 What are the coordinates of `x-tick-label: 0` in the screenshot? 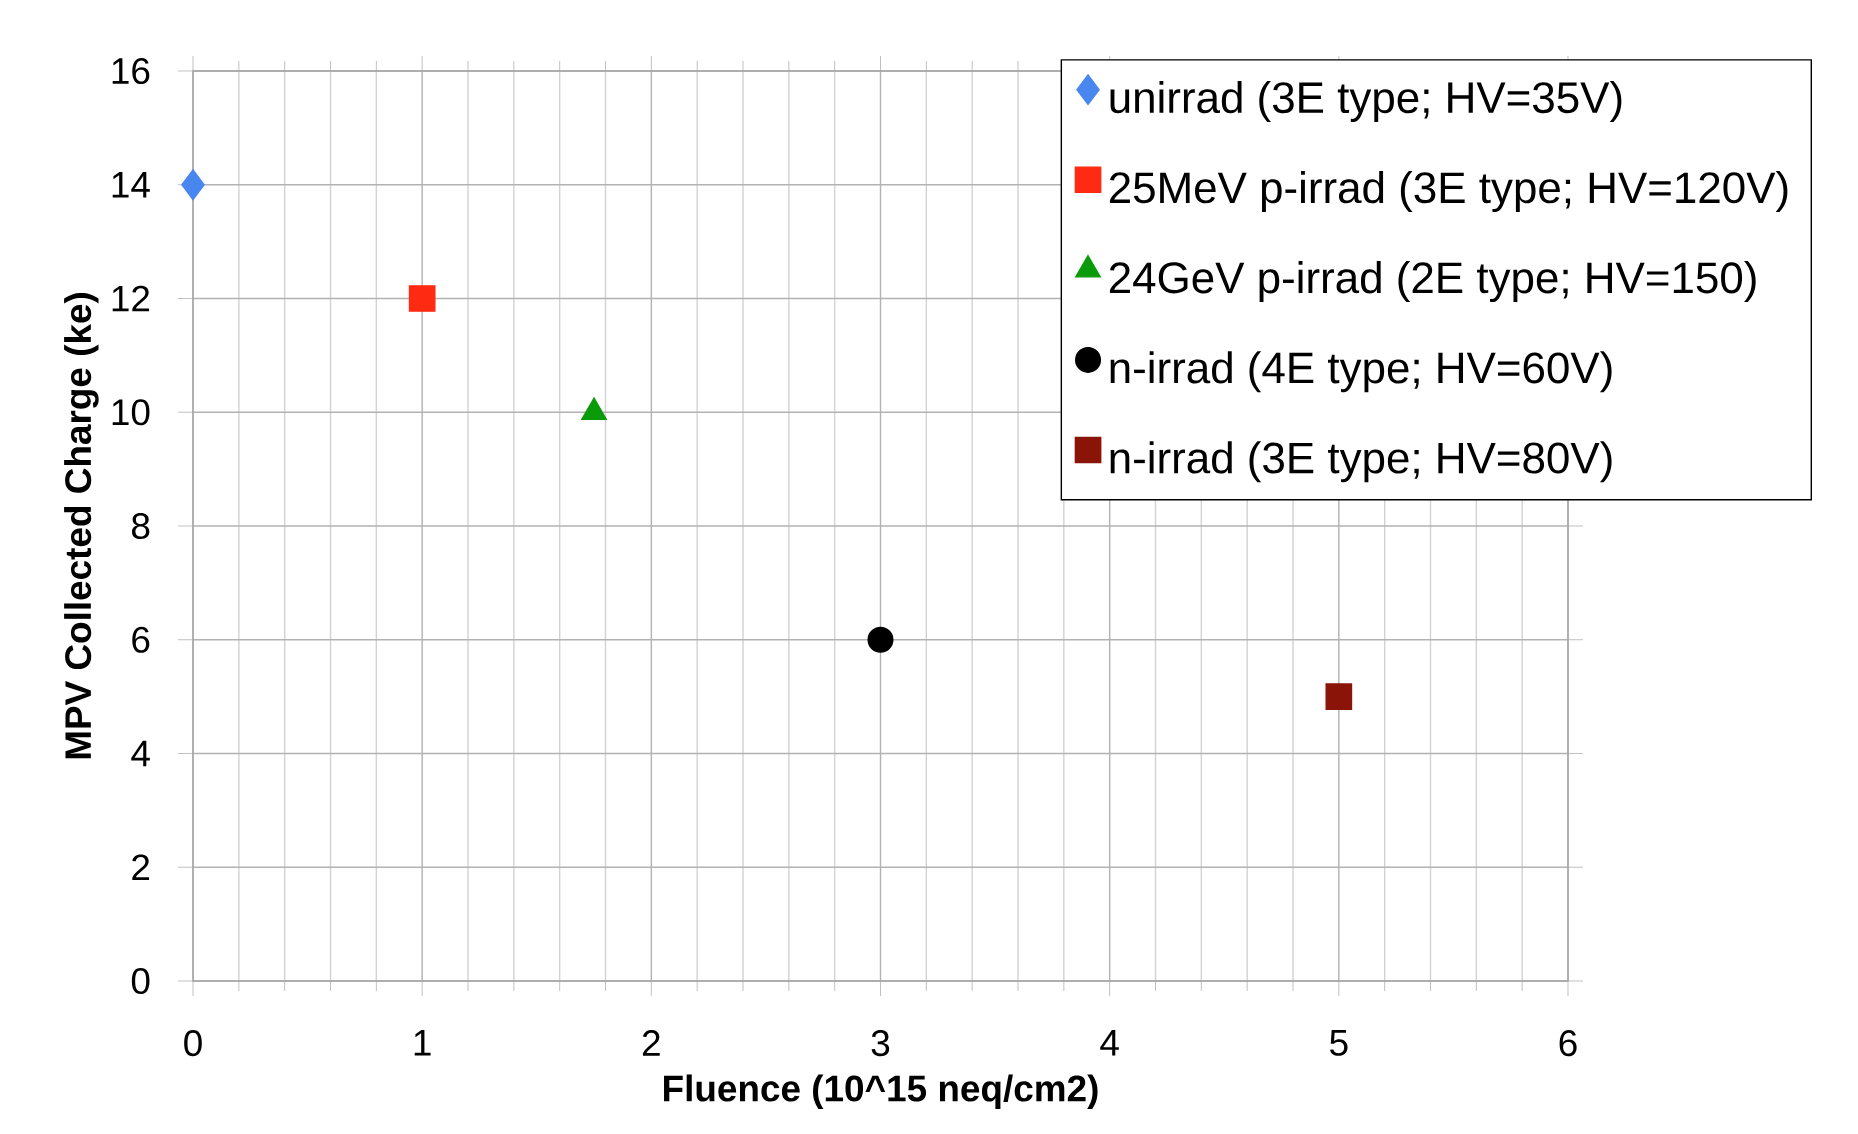 It's located at (193, 1043).